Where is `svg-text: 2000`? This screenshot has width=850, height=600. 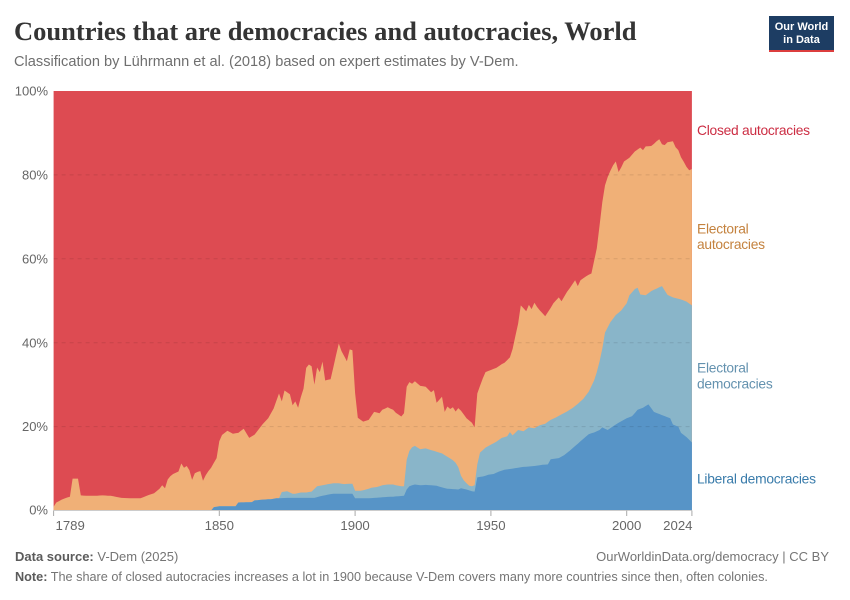
svg-text: 2000 is located at coordinates (626, 525).